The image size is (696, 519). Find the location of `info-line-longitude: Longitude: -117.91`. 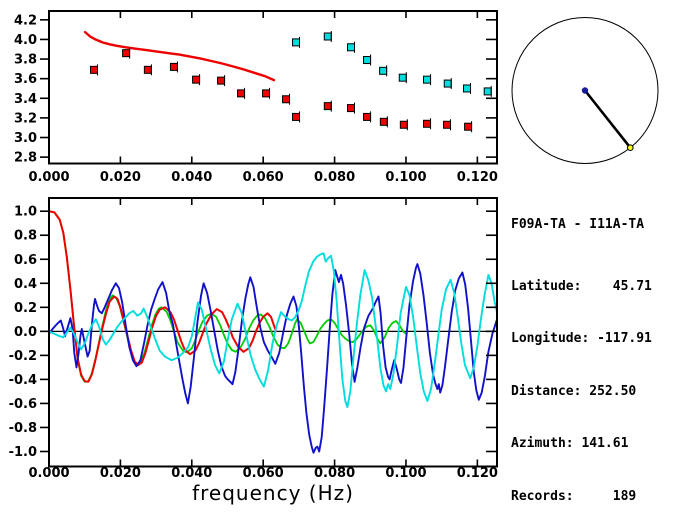

info-line-longitude: Longitude: -117.91 is located at coordinates (581, 338).